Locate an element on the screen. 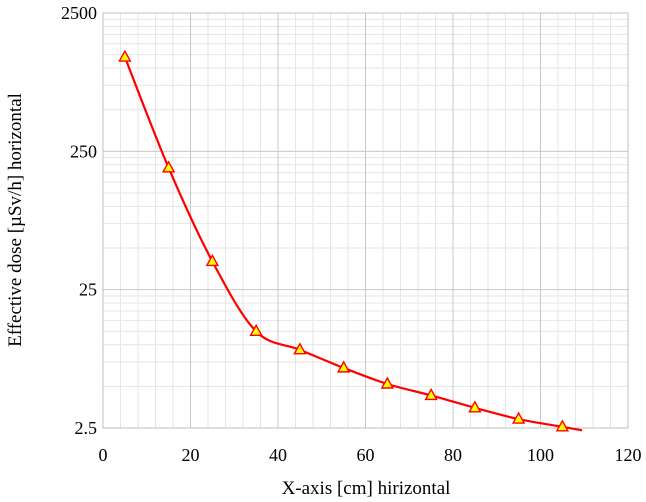 The image size is (646, 502). x-tick-label: 60 is located at coordinates (366, 455).